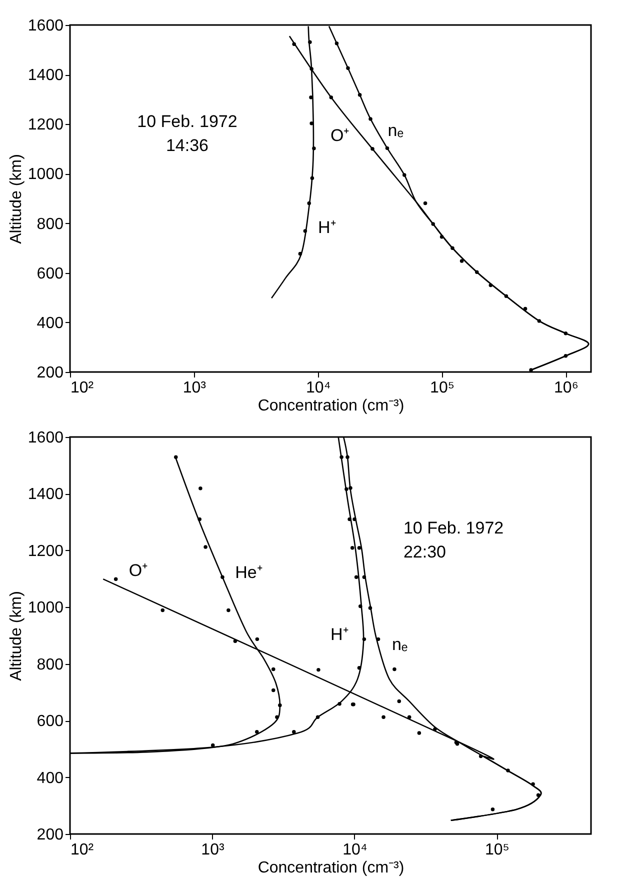 This screenshot has height=882, width=623. What do you see at coordinates (566, 388) in the screenshot?
I see `x-tick-label: 10⁶` at bounding box center [566, 388].